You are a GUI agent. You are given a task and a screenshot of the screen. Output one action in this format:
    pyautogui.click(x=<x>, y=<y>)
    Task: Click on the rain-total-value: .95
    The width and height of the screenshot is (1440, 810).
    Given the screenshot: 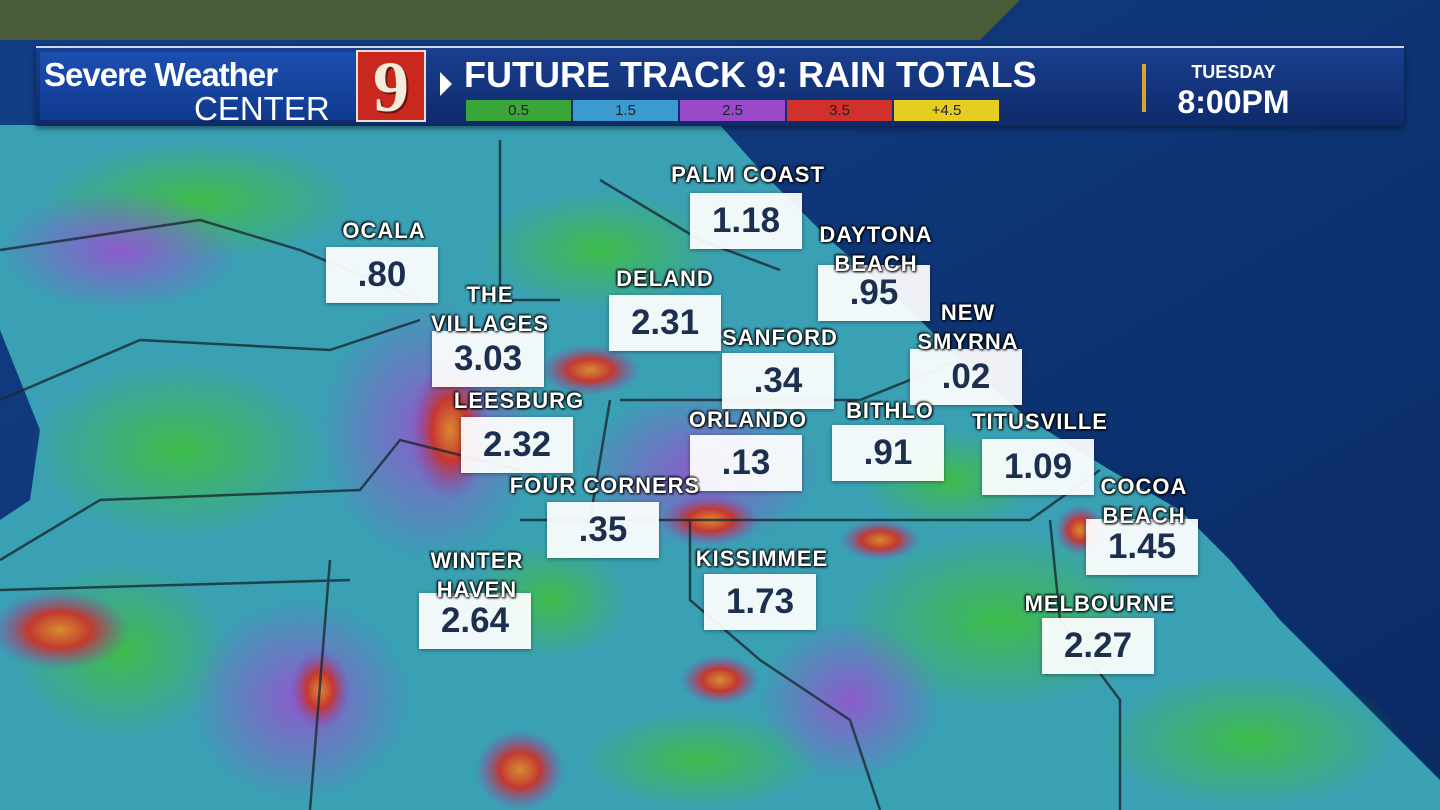 What is the action you would take?
    pyautogui.click(x=874, y=293)
    